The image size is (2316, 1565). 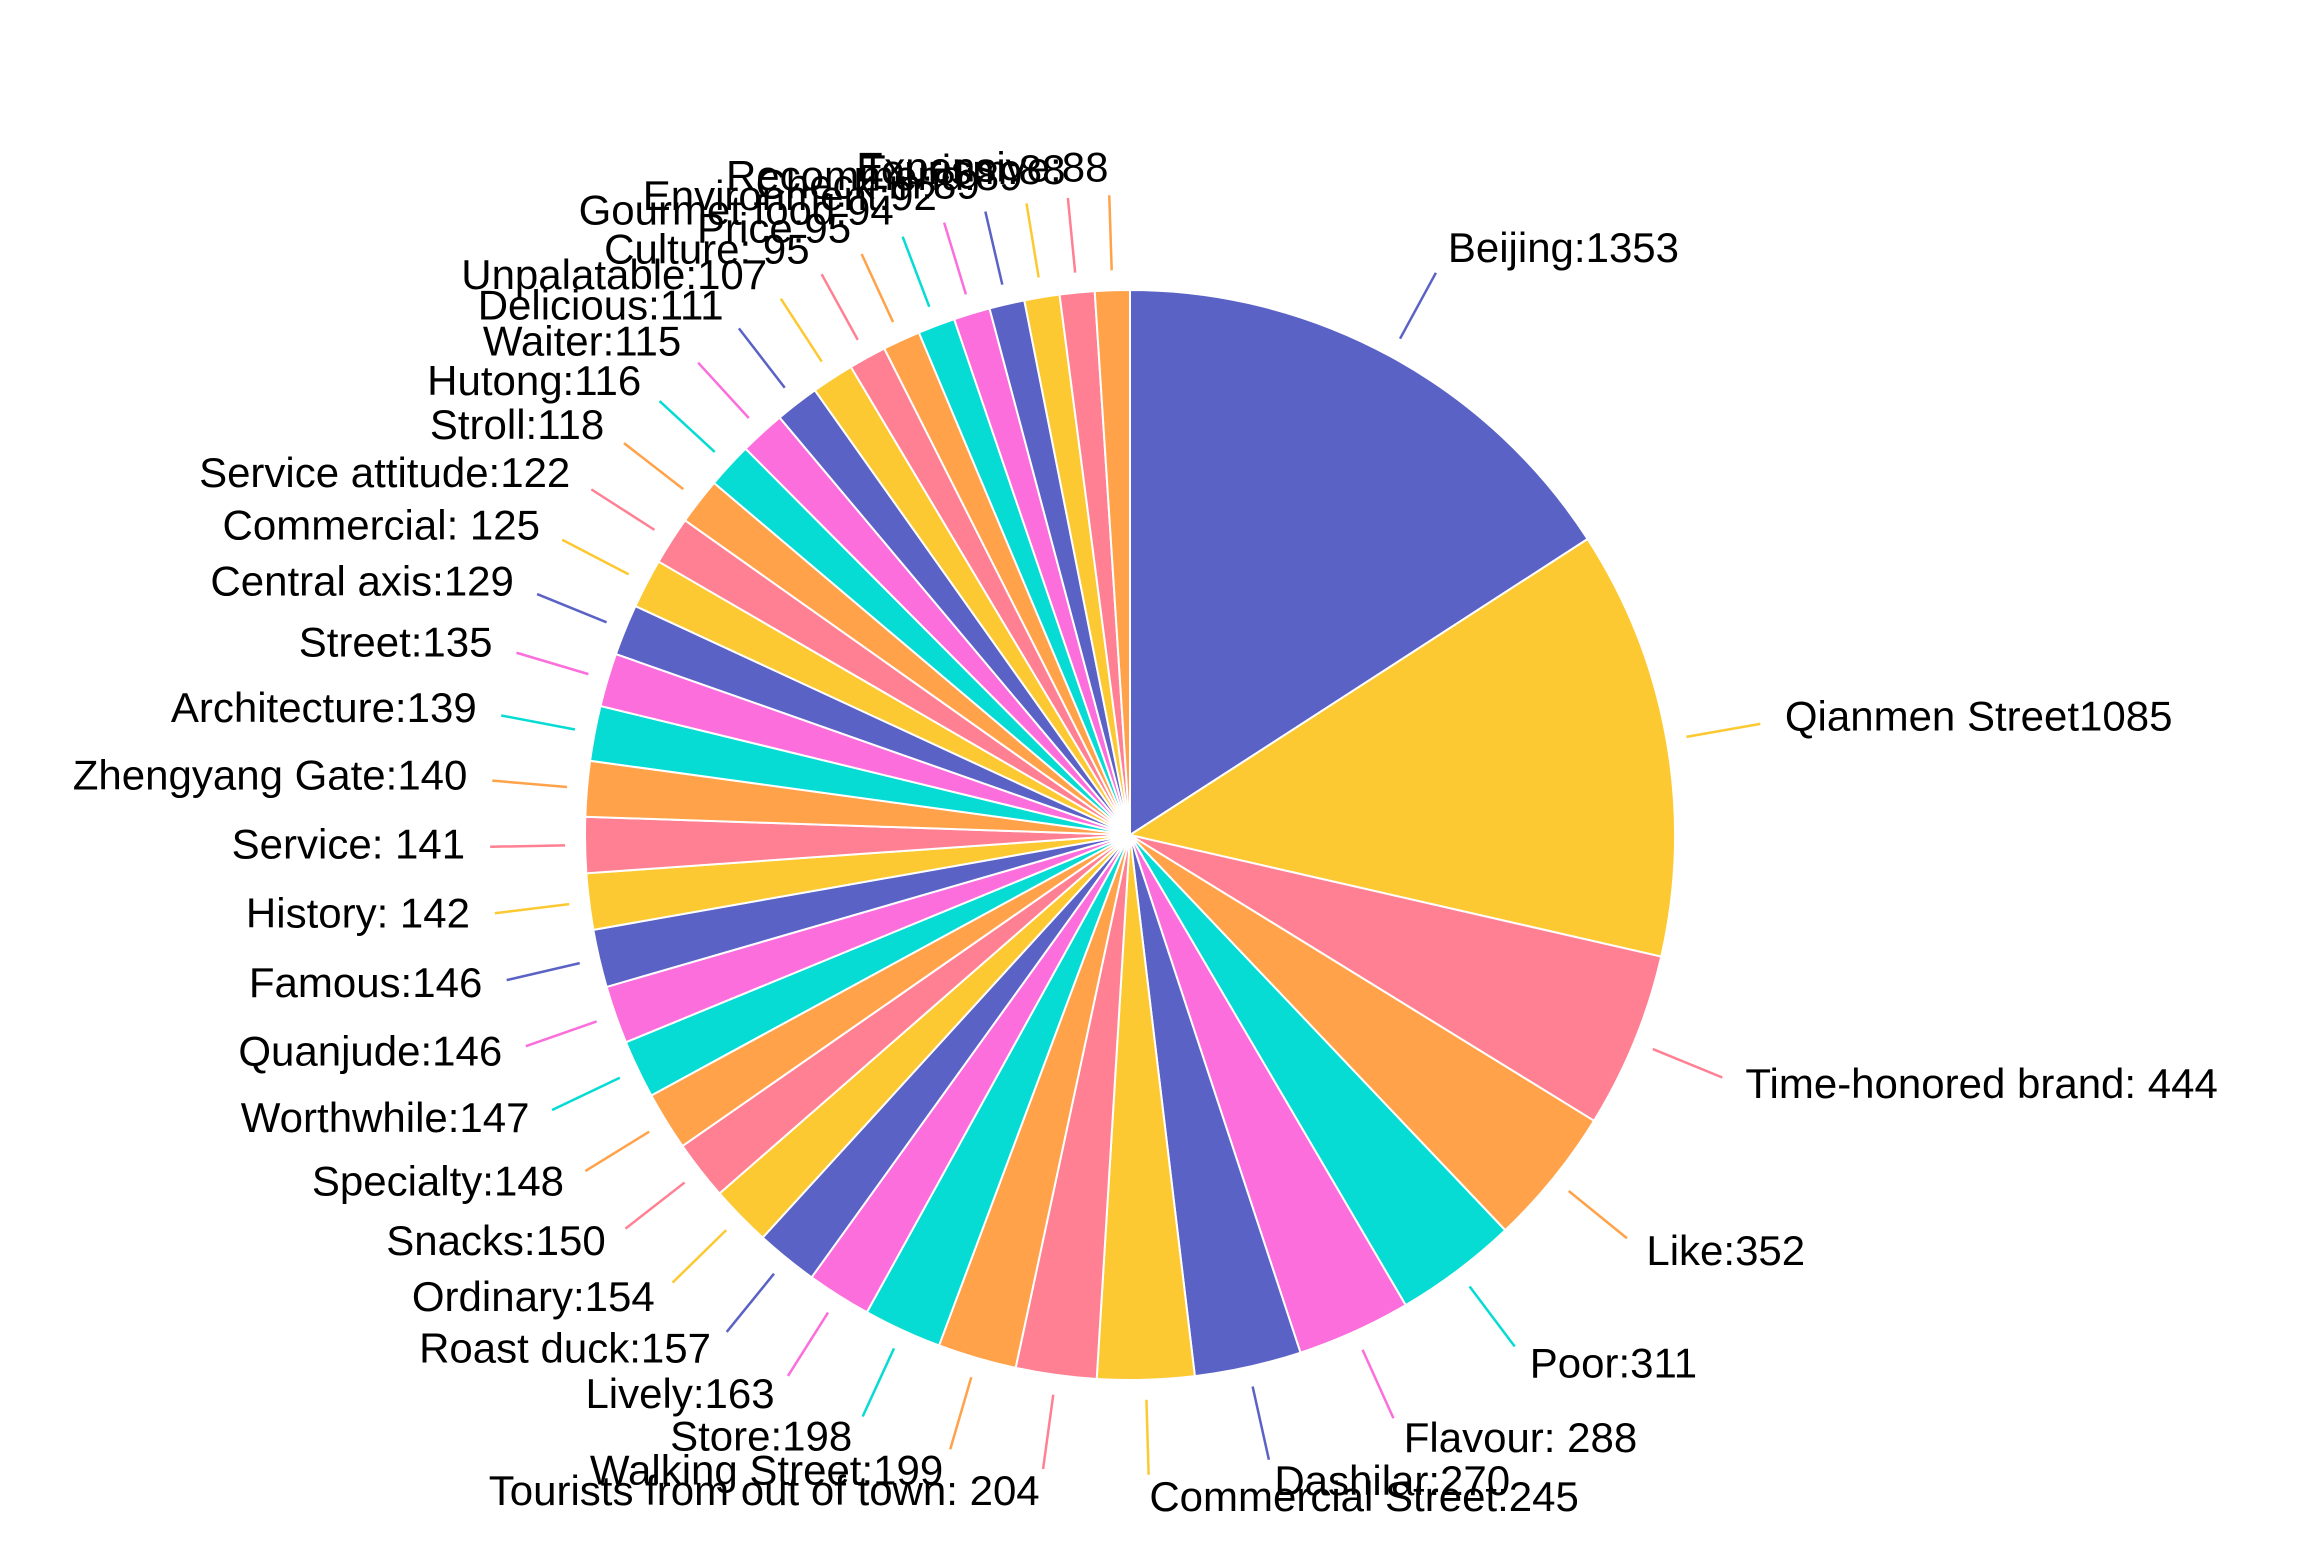 I want to click on slice-label: Lively:163, so click(x=679, y=1393).